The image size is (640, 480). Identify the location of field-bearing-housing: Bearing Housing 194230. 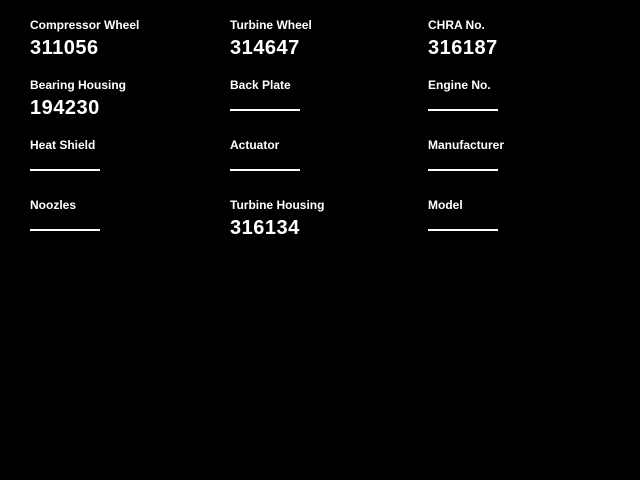
(125, 98).